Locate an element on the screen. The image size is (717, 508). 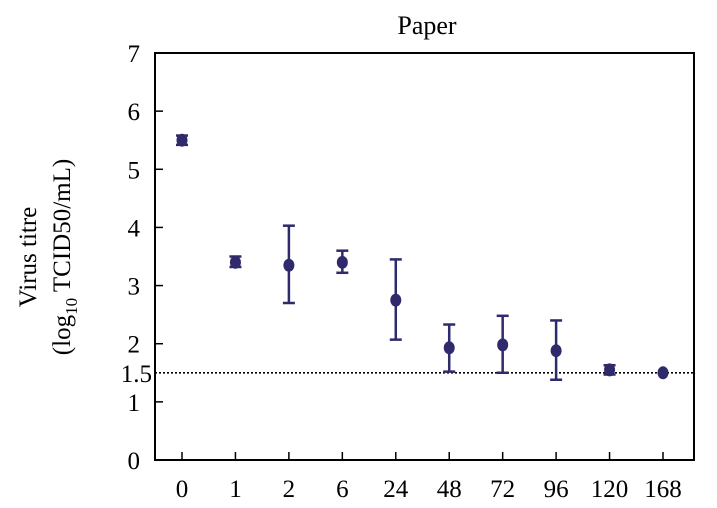
y-axis-label: Virus titre (log10 TCID50/mL) is located at coordinates (48, 257).